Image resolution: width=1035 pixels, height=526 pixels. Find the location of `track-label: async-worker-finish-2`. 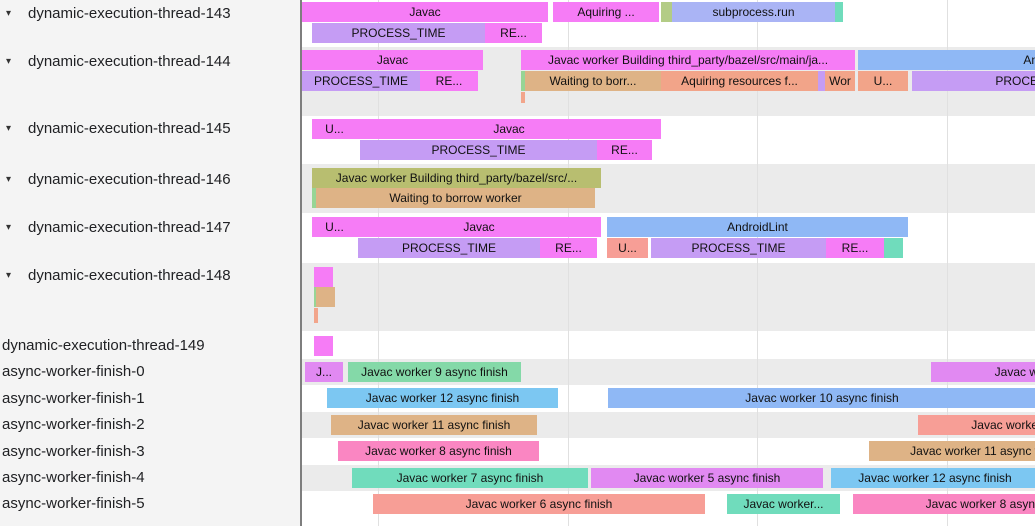

track-label: async-worker-finish-2 is located at coordinates (73, 424).